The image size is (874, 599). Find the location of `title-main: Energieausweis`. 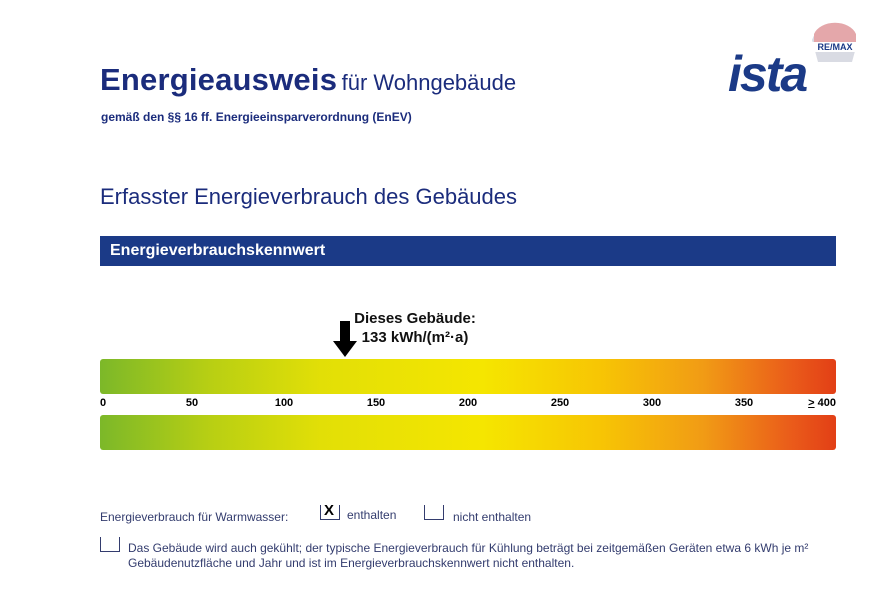

title-main: Energieausweis is located at coordinates (219, 79).